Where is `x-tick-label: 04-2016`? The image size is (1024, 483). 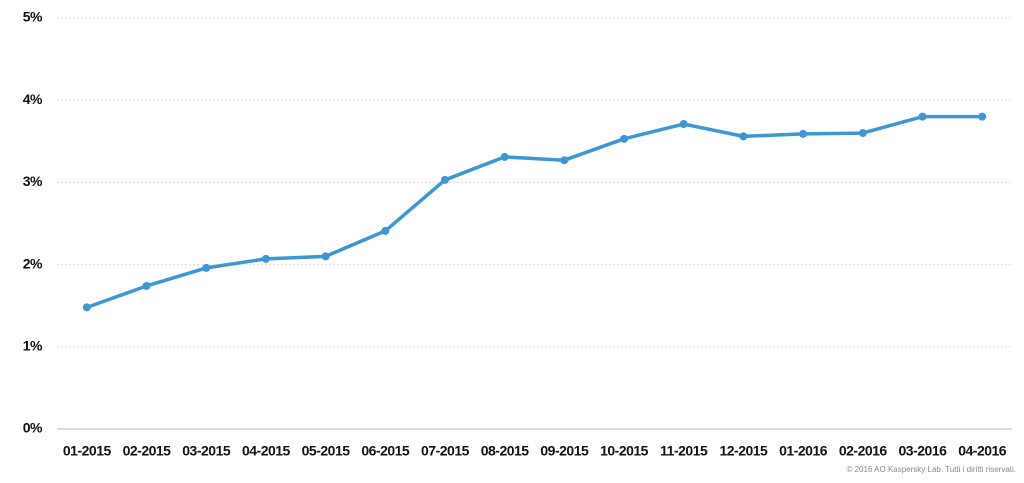
x-tick-label: 04-2016 is located at coordinates (982, 451).